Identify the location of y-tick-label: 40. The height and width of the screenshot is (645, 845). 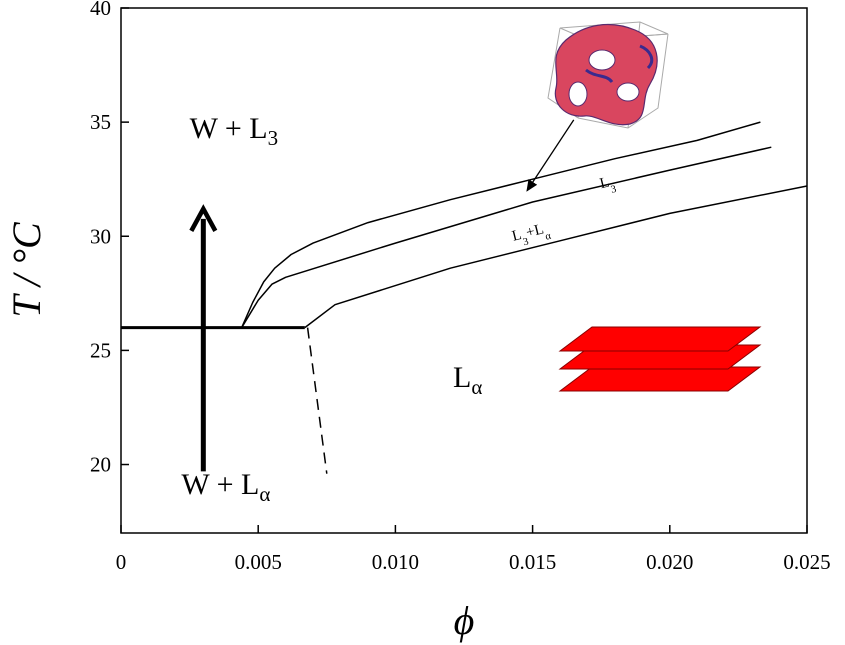
(100, 10).